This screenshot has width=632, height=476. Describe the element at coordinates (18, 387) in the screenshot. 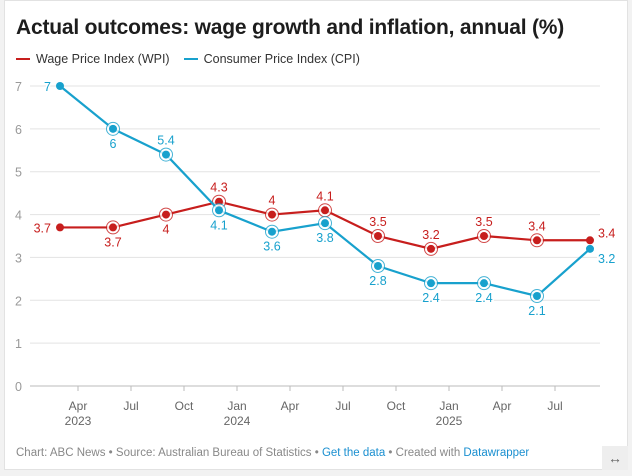

I see `y-tick-label: 0` at that location.